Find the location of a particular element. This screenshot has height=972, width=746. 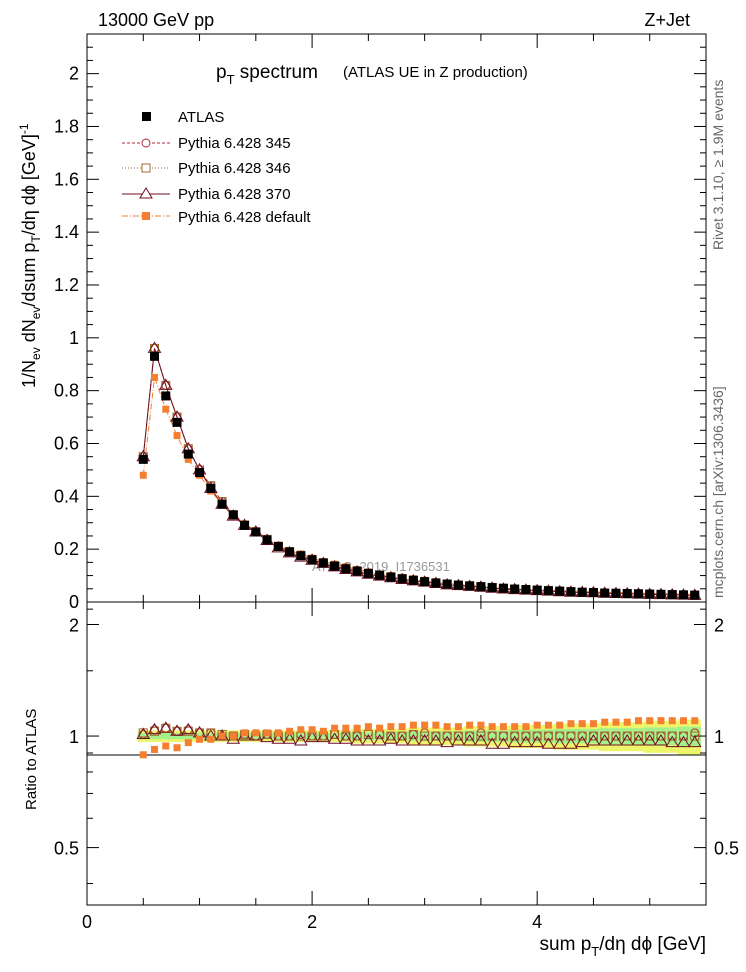

y-tick-label: 0 is located at coordinates (74, 602).